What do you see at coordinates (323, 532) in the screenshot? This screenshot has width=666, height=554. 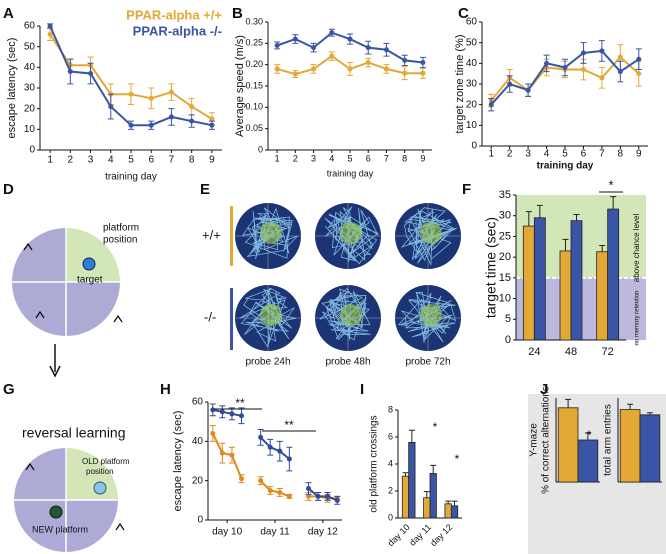 I see `x-tick-label: day 12` at bounding box center [323, 532].